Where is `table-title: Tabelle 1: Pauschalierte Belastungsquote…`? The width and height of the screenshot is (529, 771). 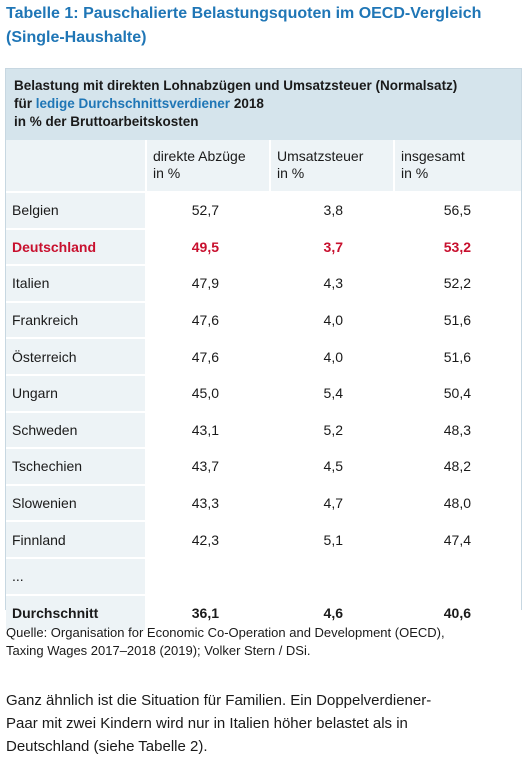 table-title: Tabelle 1: Pauschalierte Belastungsquote… is located at coordinates (266, 26).